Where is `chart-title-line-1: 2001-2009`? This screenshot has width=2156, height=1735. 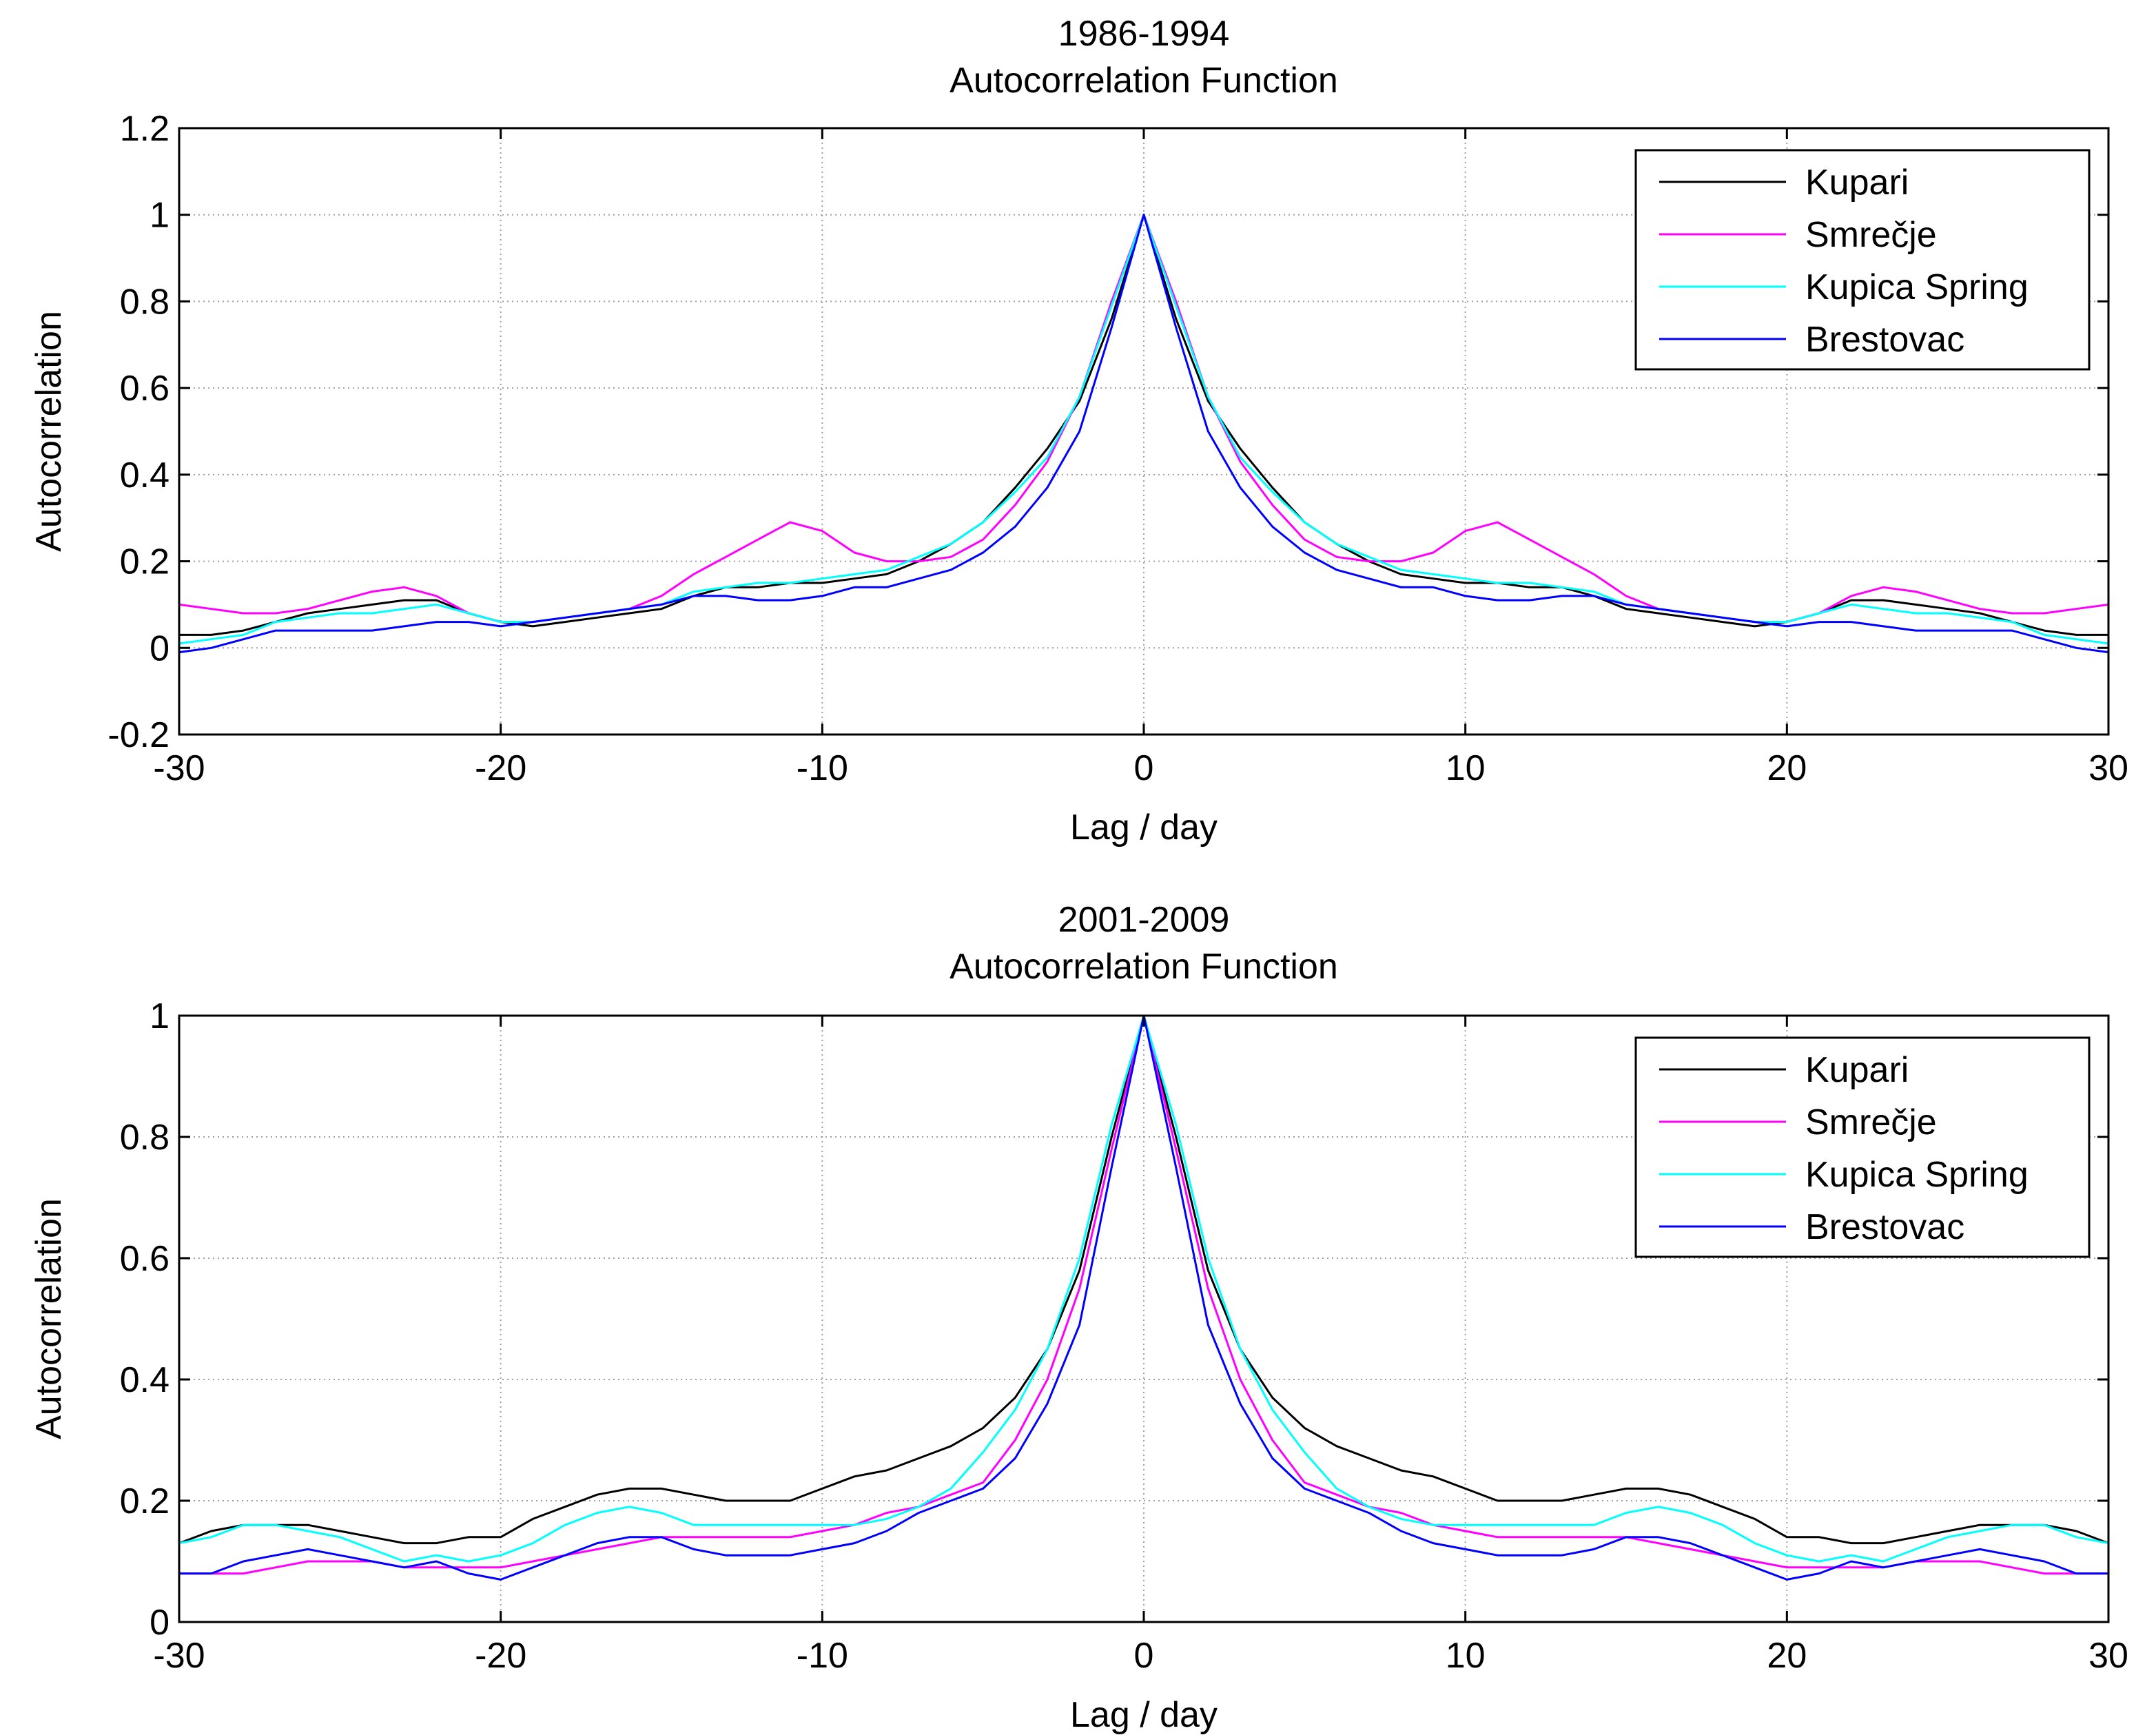
chart-title-line-1: 2001-2009 is located at coordinates (1144, 920).